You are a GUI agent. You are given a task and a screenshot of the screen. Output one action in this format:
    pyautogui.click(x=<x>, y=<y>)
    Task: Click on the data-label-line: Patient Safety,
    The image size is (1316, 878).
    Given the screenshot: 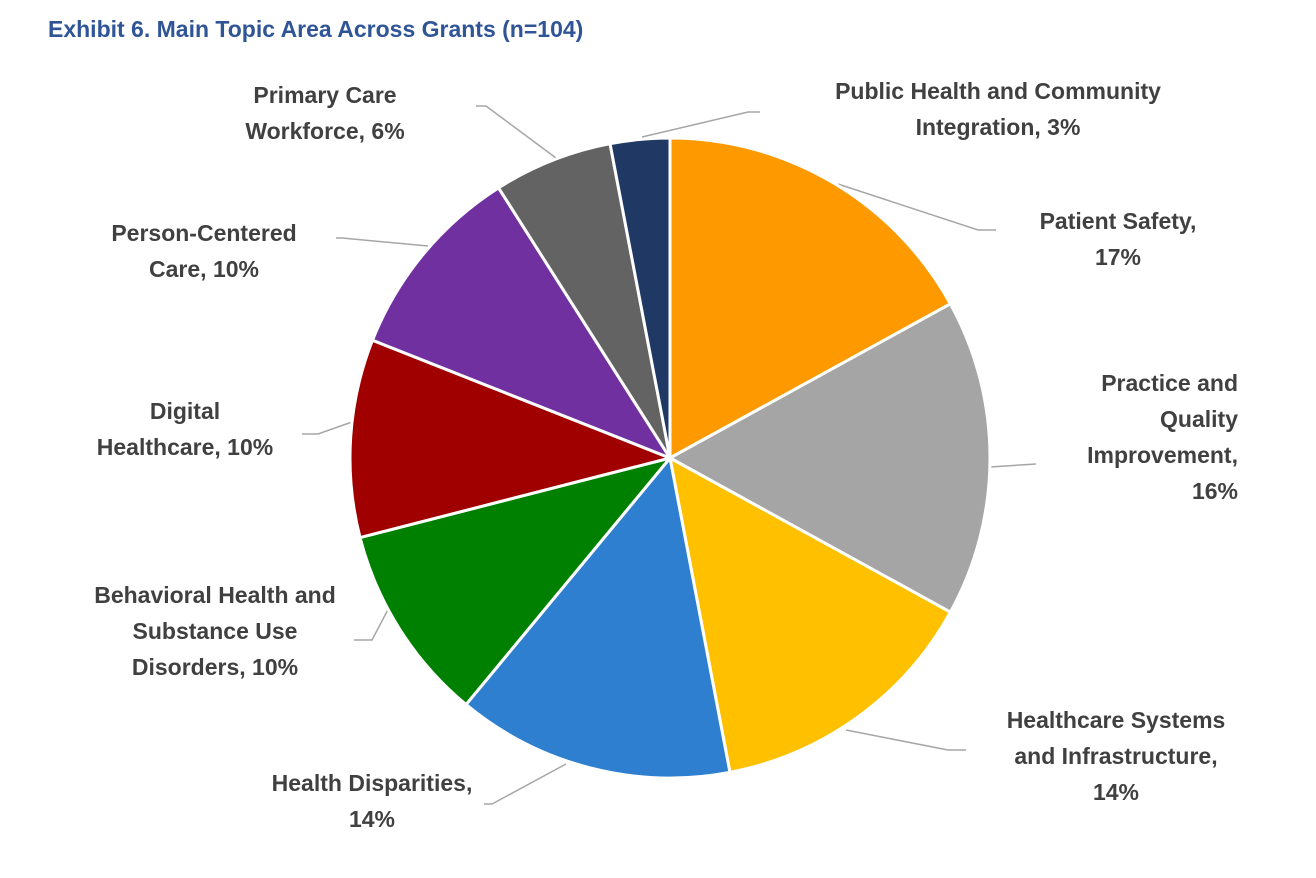 What is the action you would take?
    pyautogui.click(x=1118, y=221)
    